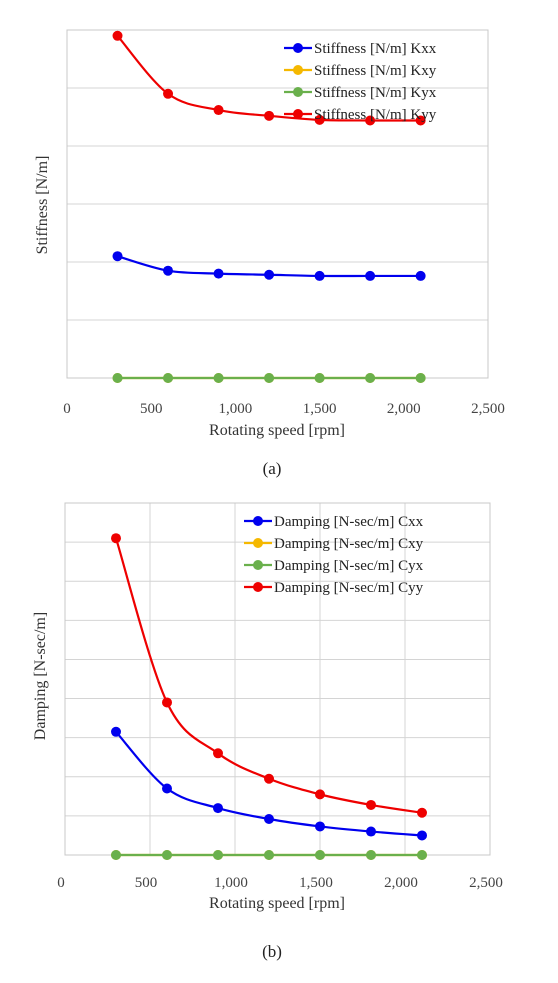  I want to click on figure-caption: (b), so click(272, 951).